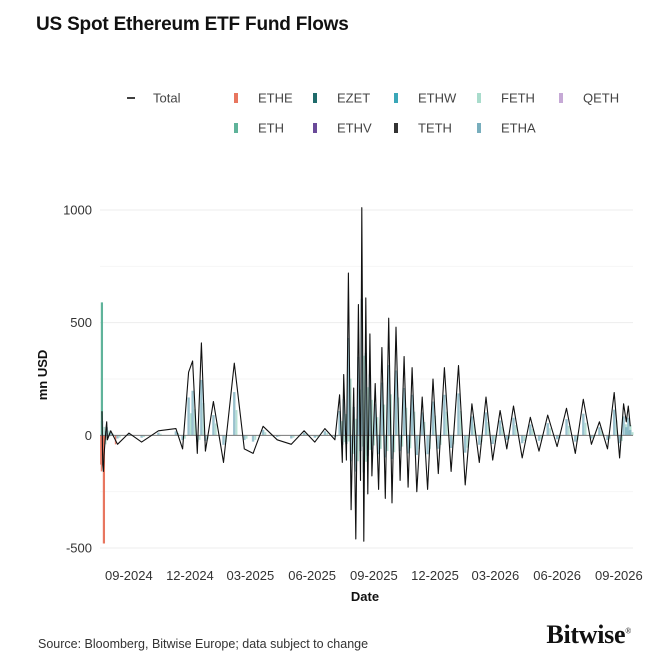  Describe the element at coordinates (77, 210) in the screenshot. I see `y-tick-1000: 1000` at that location.